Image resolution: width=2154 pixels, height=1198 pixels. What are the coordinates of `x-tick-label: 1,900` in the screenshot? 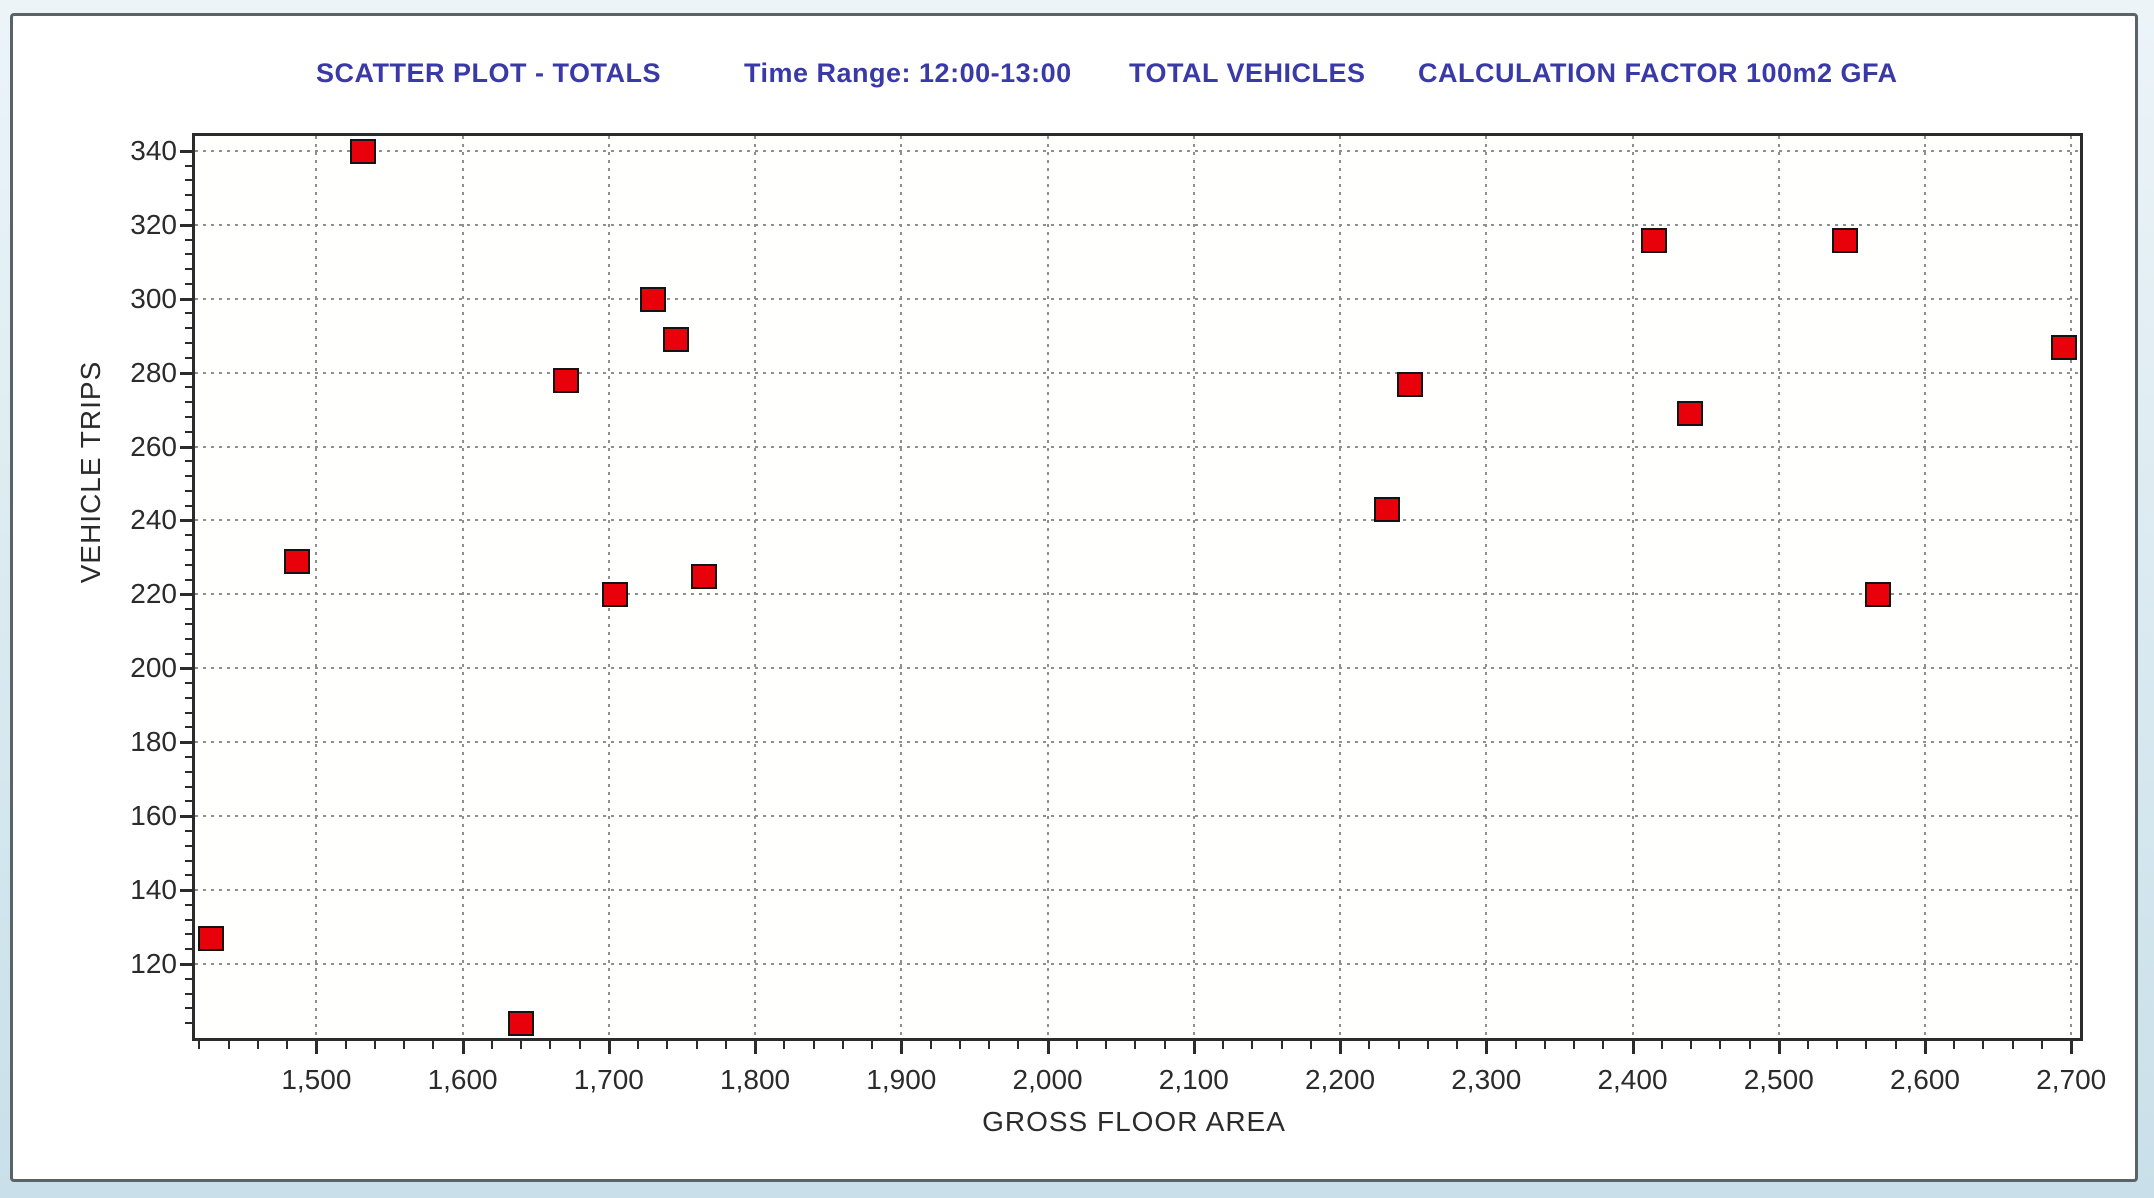 It's located at (901, 1079).